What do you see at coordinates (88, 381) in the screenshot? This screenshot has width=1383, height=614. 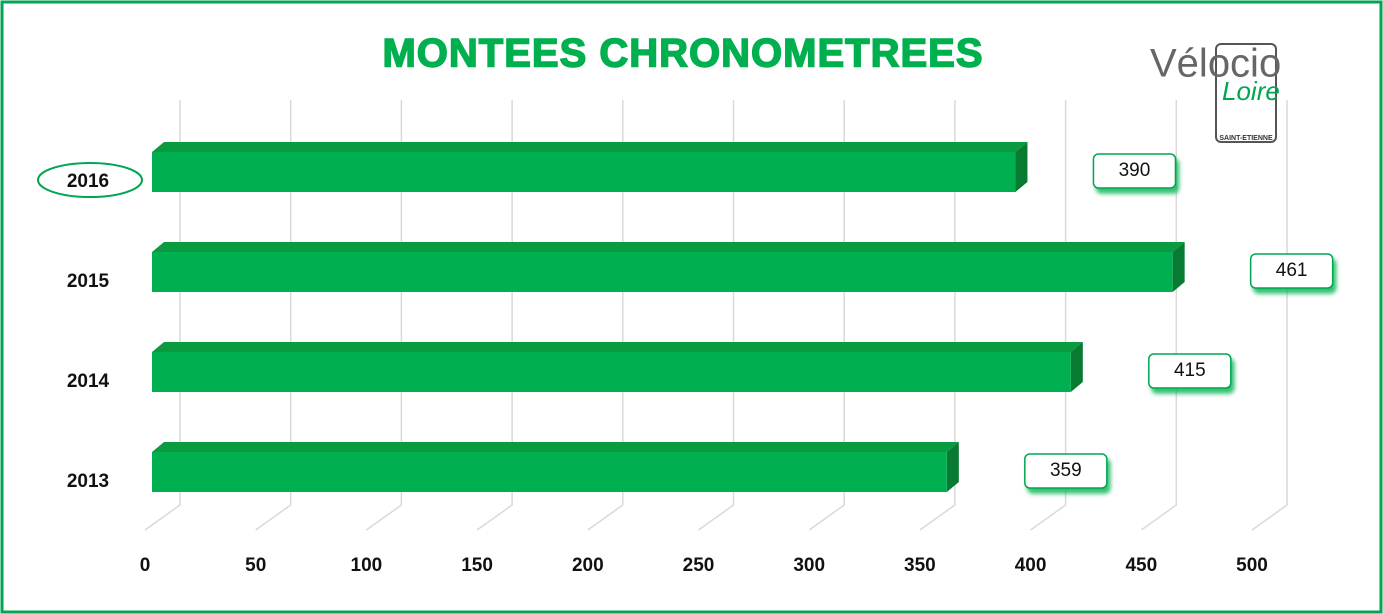 I see `y-tick-label: 2014` at bounding box center [88, 381].